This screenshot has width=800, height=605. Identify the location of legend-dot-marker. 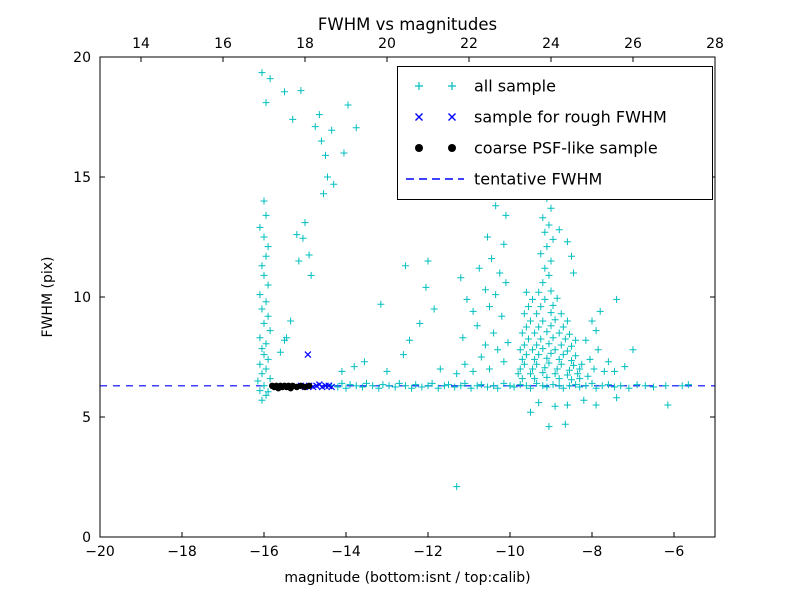
(452, 148).